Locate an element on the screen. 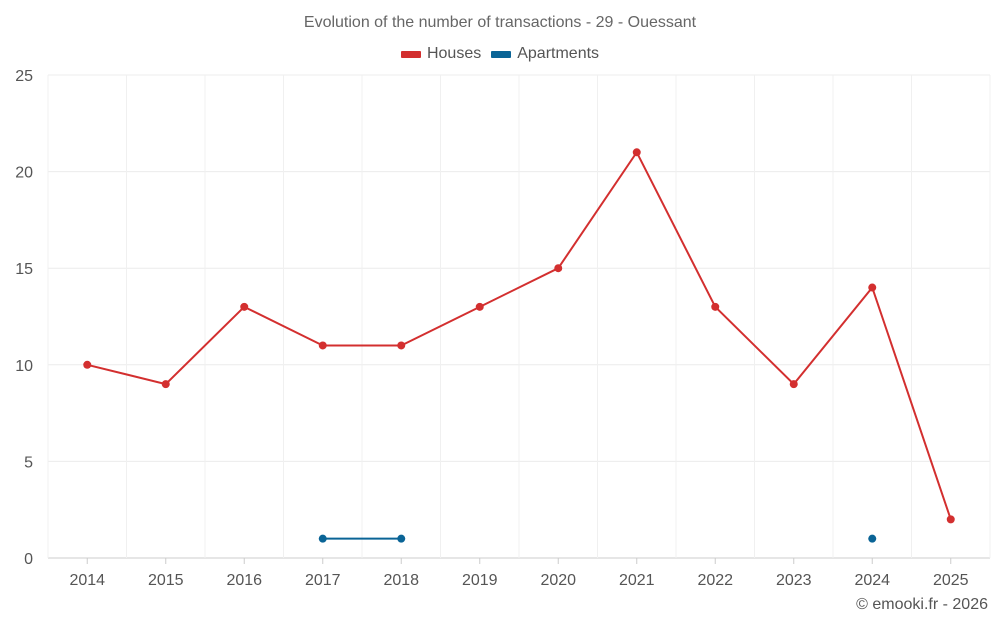 This screenshot has width=1000, height=625. x-tick-label: 2025 is located at coordinates (951, 580).